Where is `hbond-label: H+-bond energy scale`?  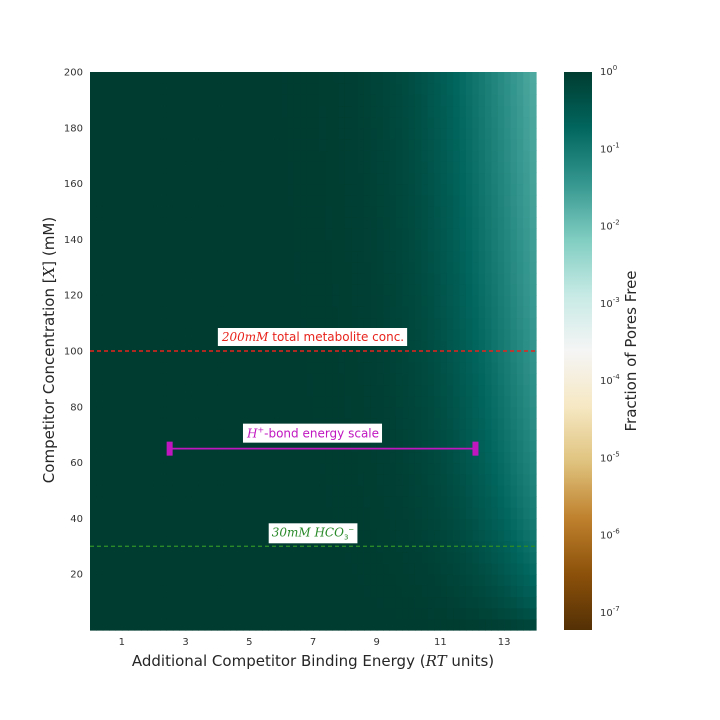
hbond-label: H+-bond energy scale is located at coordinates (312, 433).